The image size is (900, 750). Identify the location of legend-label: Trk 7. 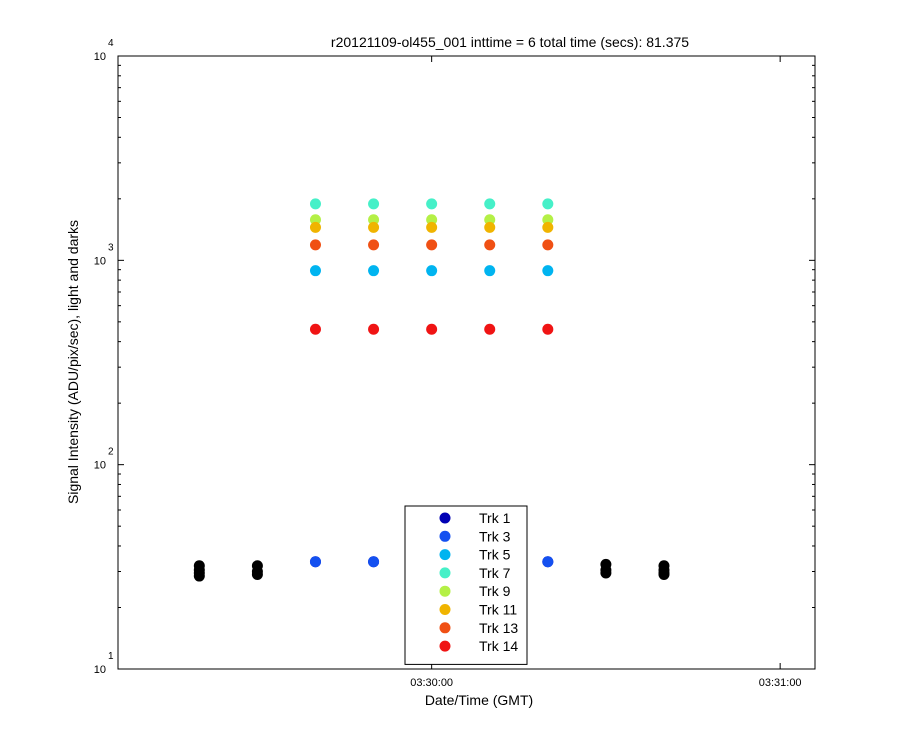
(495, 573).